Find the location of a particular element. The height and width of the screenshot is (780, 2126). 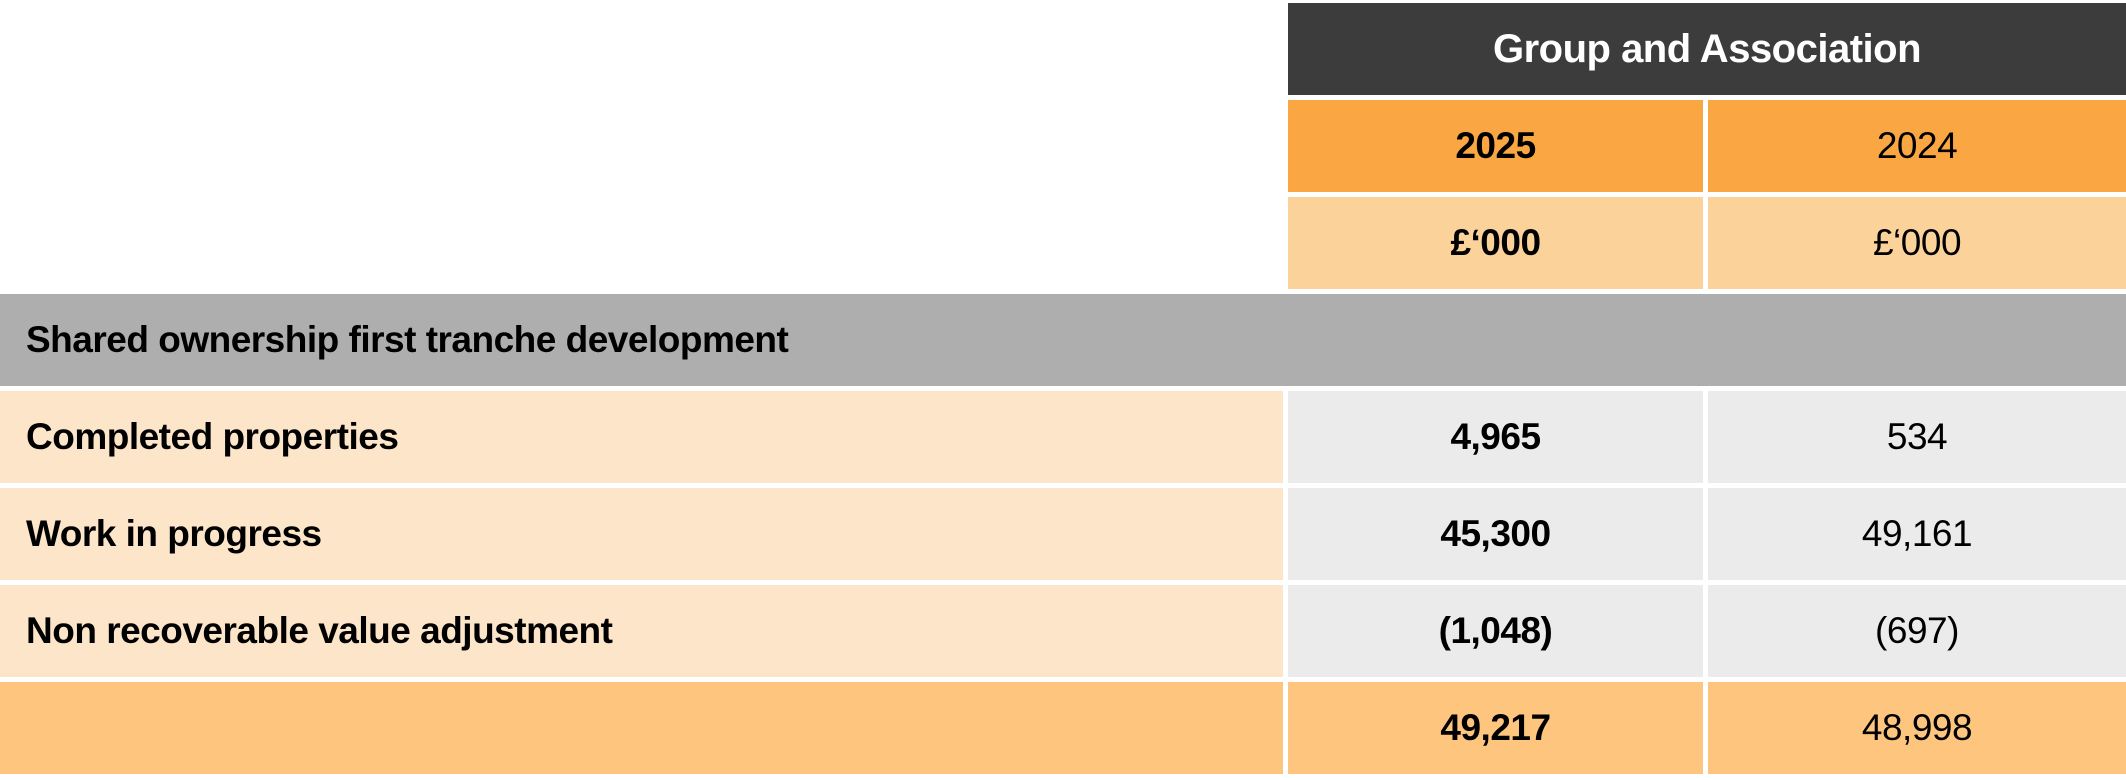

unit-header-row: £‘000 £‘000 is located at coordinates (1063, 243).